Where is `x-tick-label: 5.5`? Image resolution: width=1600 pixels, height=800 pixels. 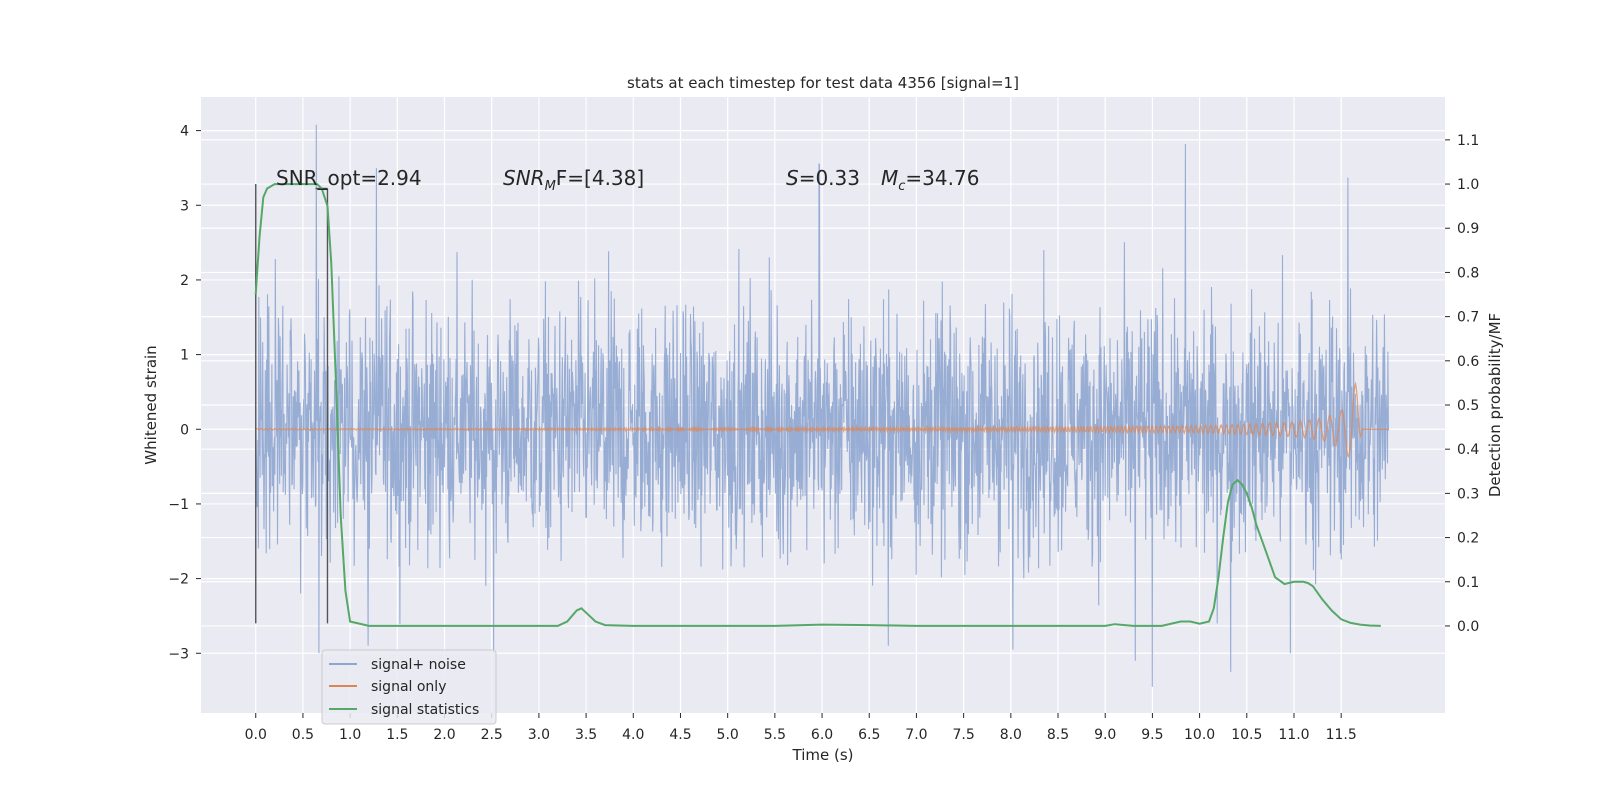 x-tick-label: 5.5 is located at coordinates (775, 735).